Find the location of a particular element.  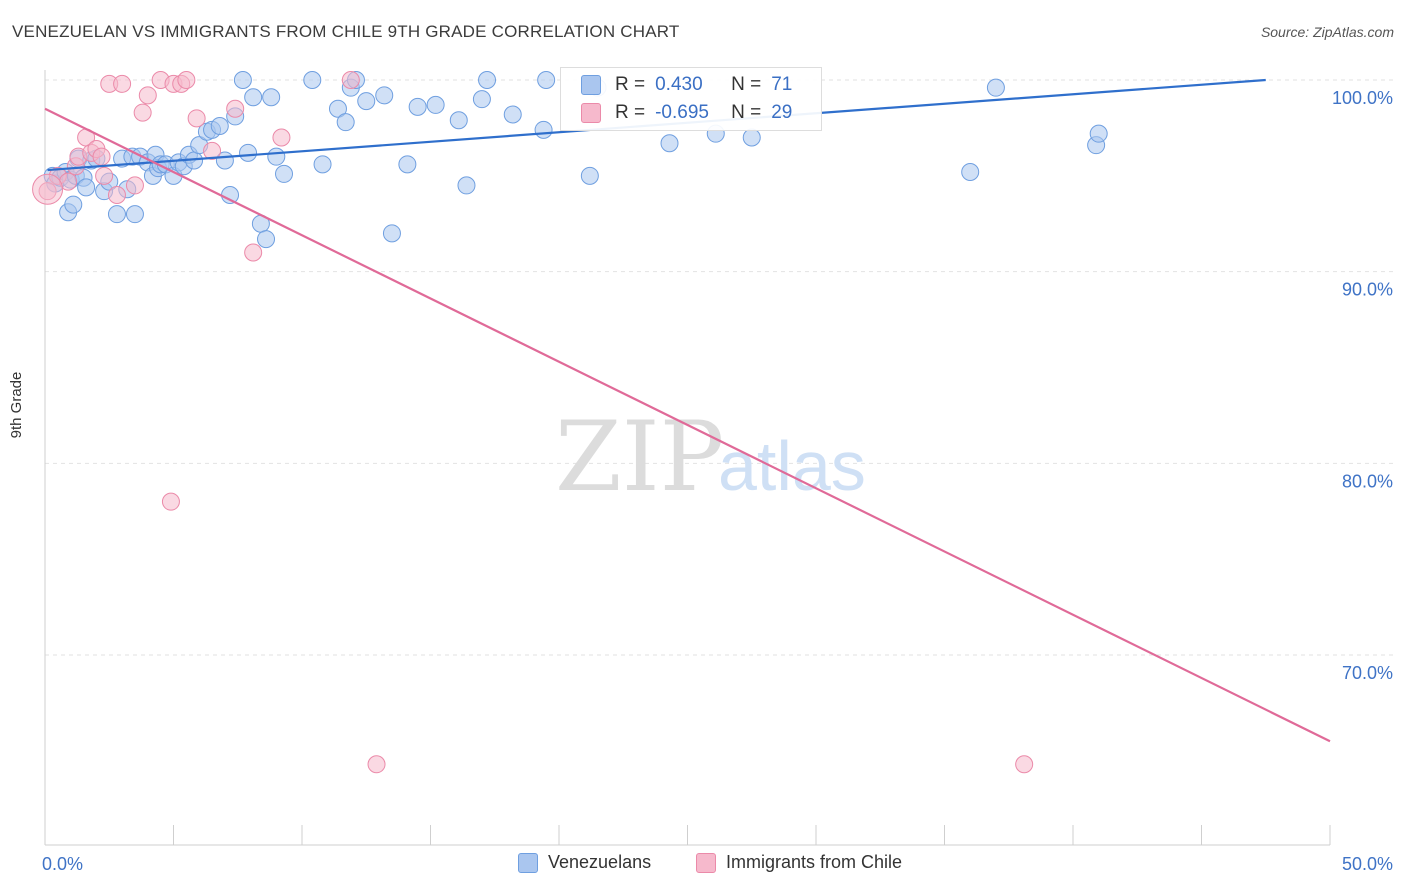

legend-label: Immigrants from Chile is located at coordinates (814, 862).